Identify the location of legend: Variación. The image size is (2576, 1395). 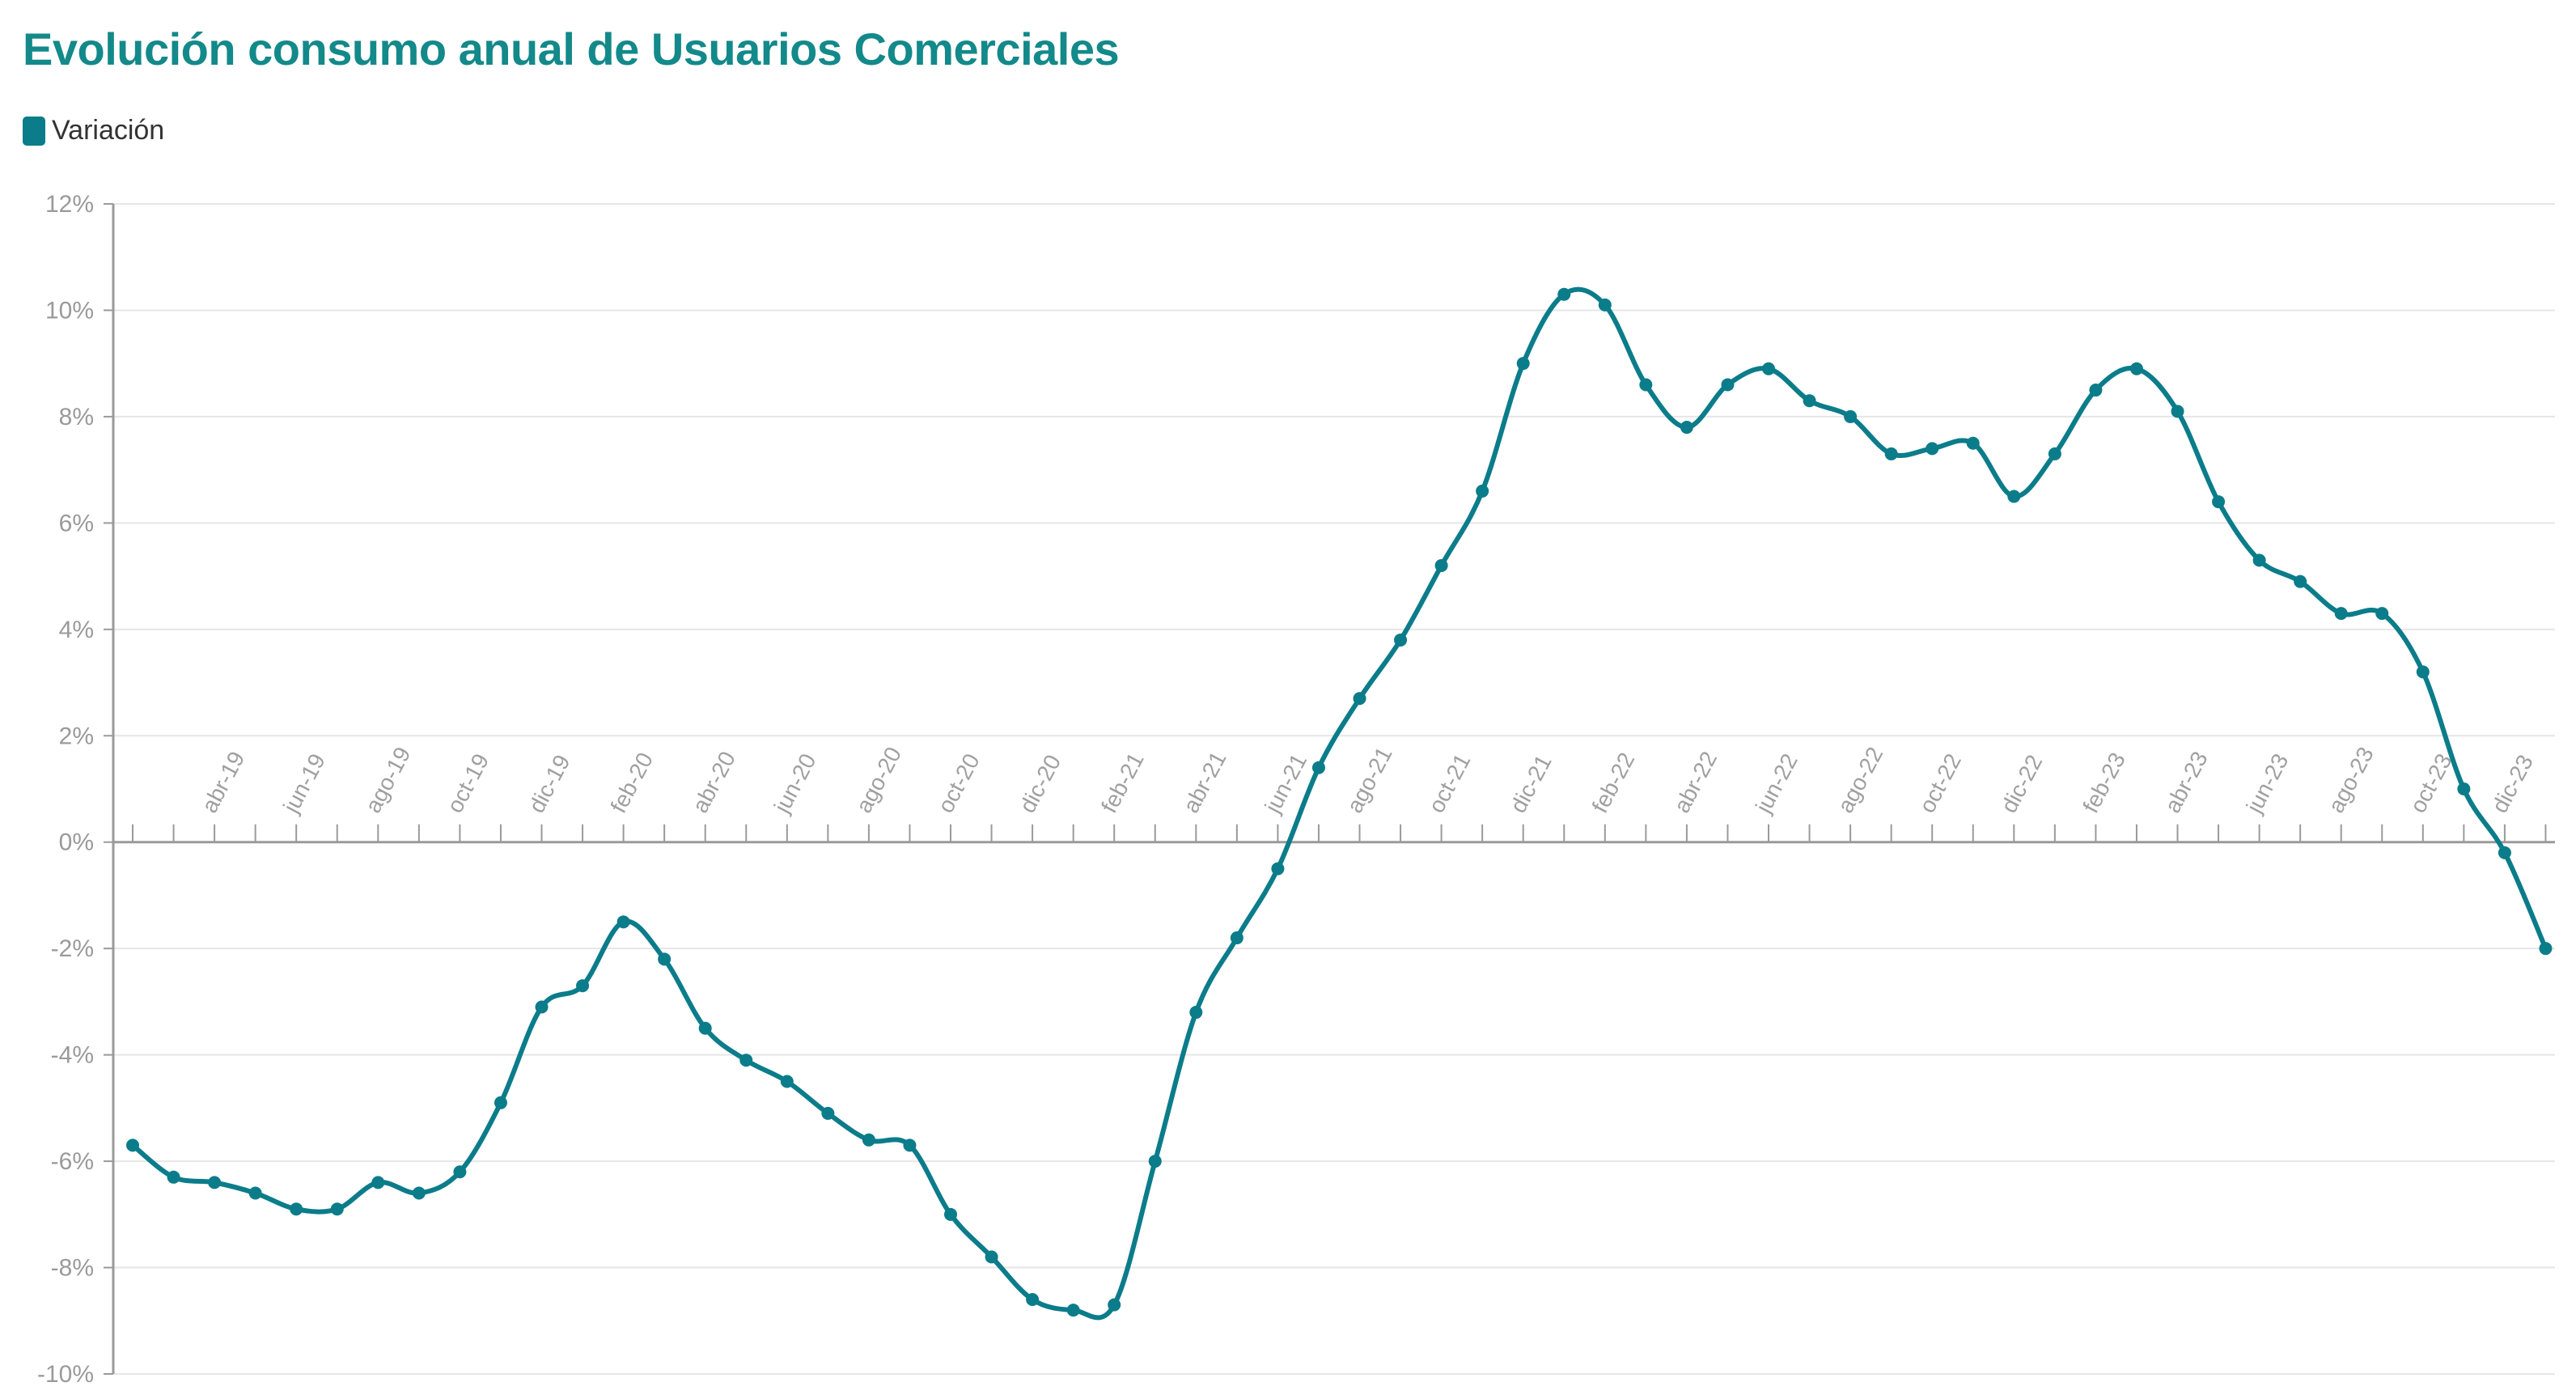
(93, 130).